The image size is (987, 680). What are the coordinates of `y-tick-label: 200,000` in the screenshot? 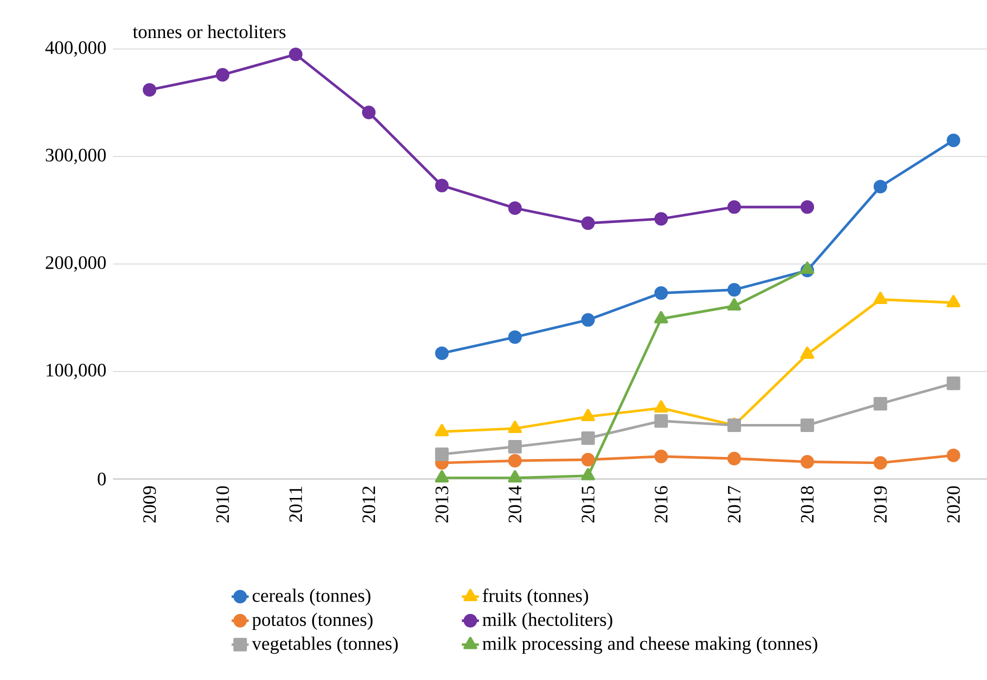 It's located at (76, 264).